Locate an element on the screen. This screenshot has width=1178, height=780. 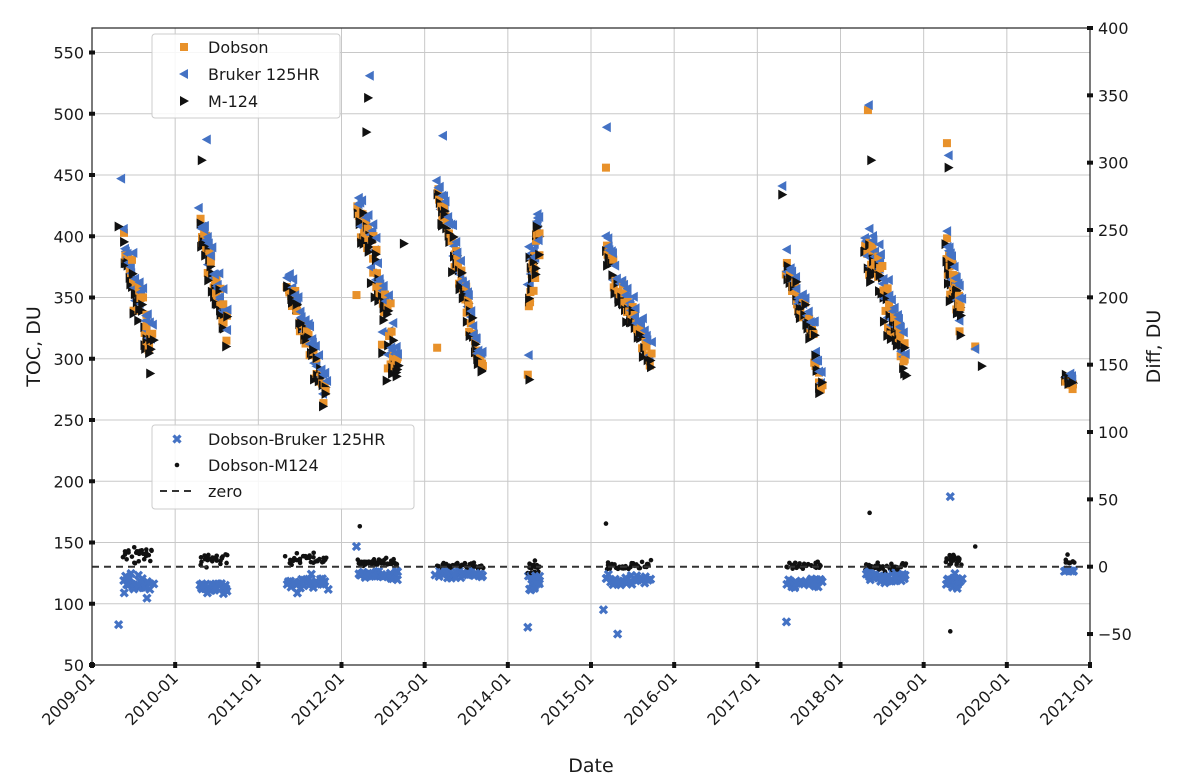
x-tick-label: 2013-01 is located at coordinates (401, 698).